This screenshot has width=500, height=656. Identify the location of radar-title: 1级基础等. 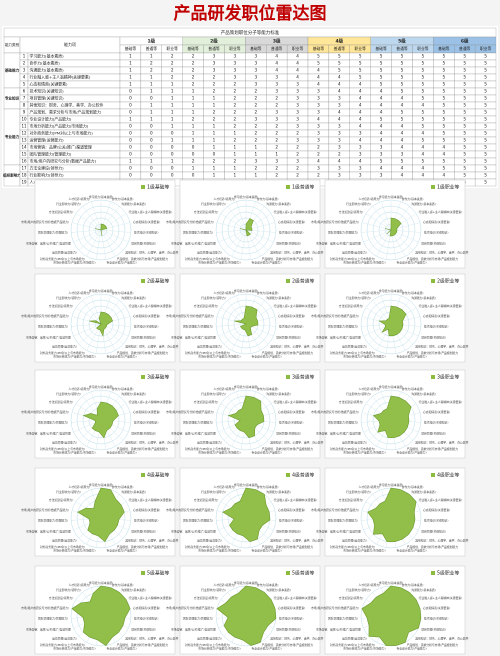
(158, 187).